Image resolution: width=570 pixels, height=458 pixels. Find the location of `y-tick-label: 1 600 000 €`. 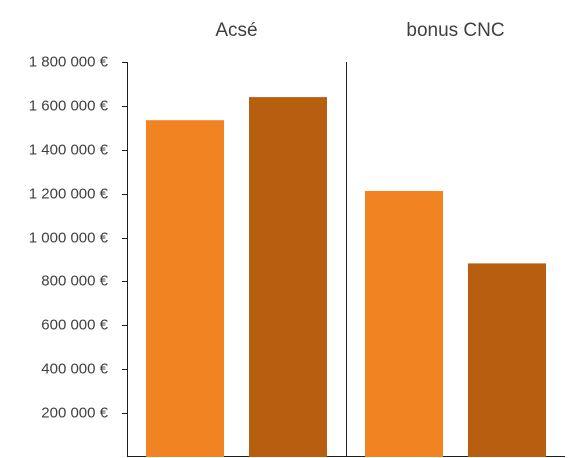

y-tick-label: 1 600 000 € is located at coordinates (69, 105).